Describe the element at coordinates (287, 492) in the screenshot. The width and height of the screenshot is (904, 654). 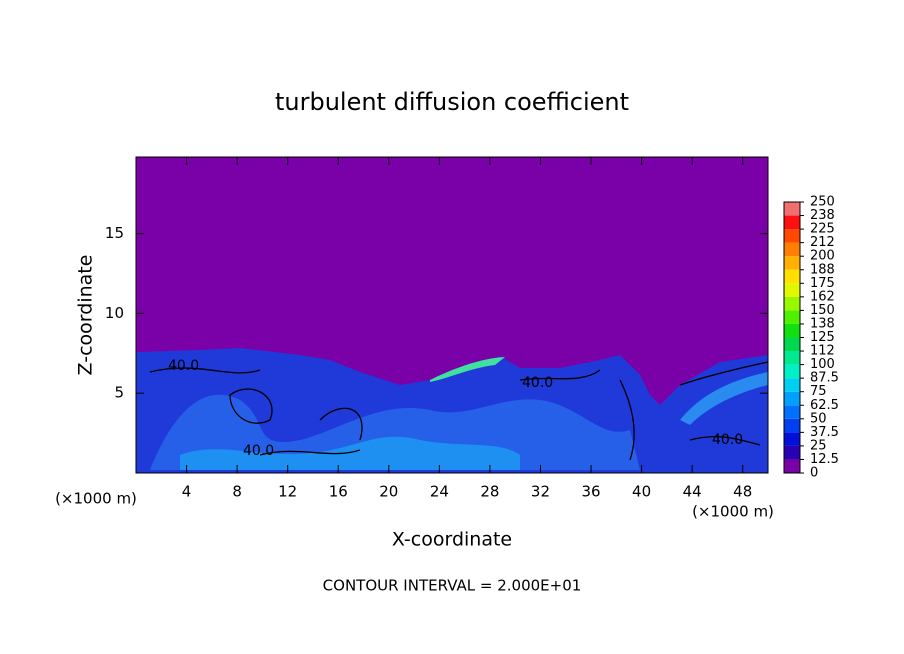
I see `x-tick-label: 12` at that location.